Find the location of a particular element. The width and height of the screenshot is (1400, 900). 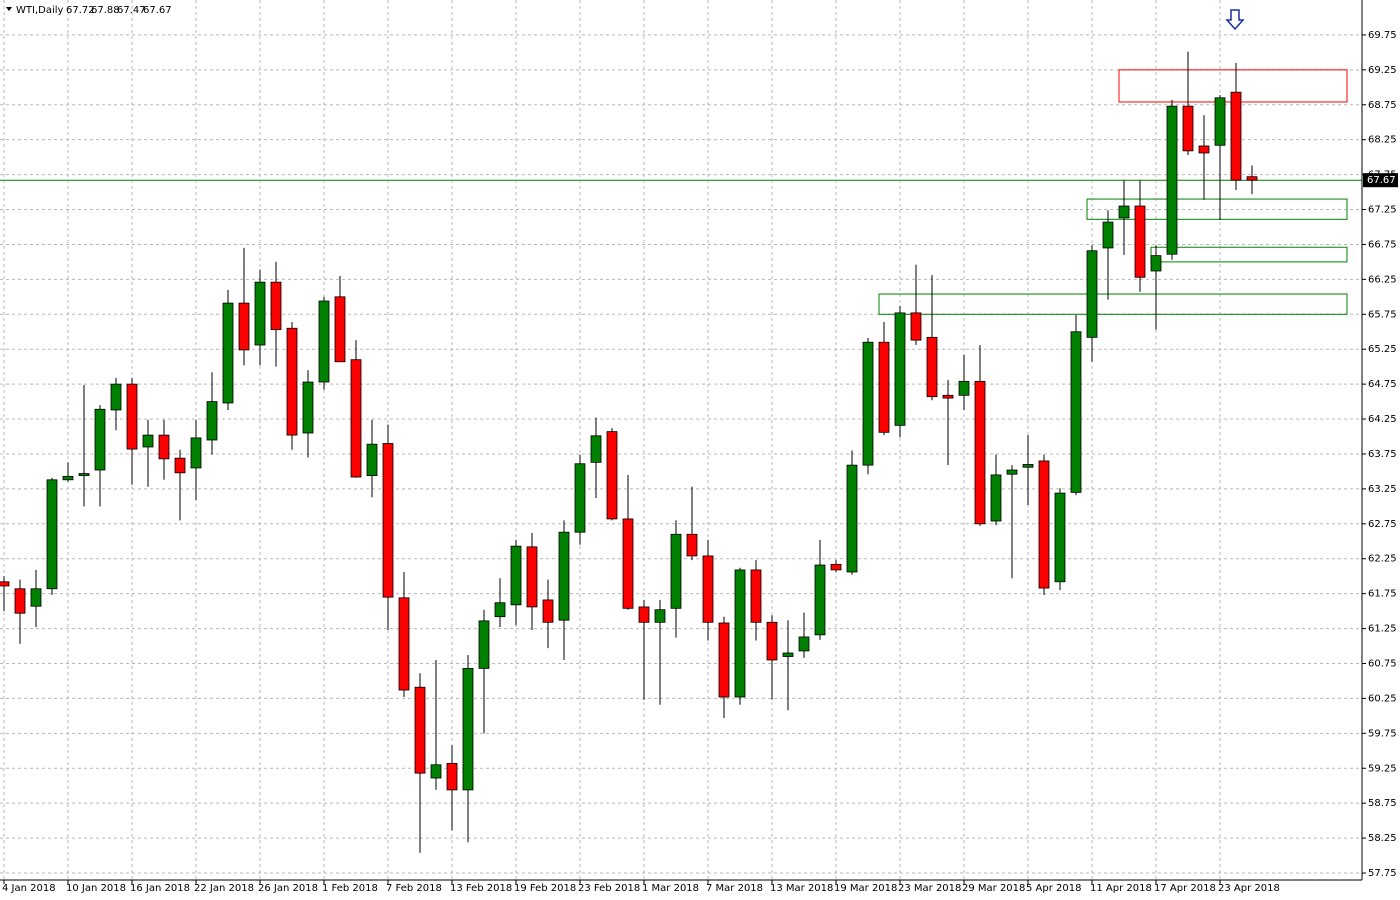

x-tick-label: 7 Feb 2018 is located at coordinates (414, 888).